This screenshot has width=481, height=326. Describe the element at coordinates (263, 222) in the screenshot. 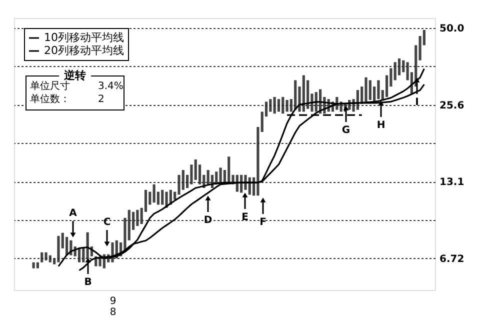

I see `annotation: F` at that location.